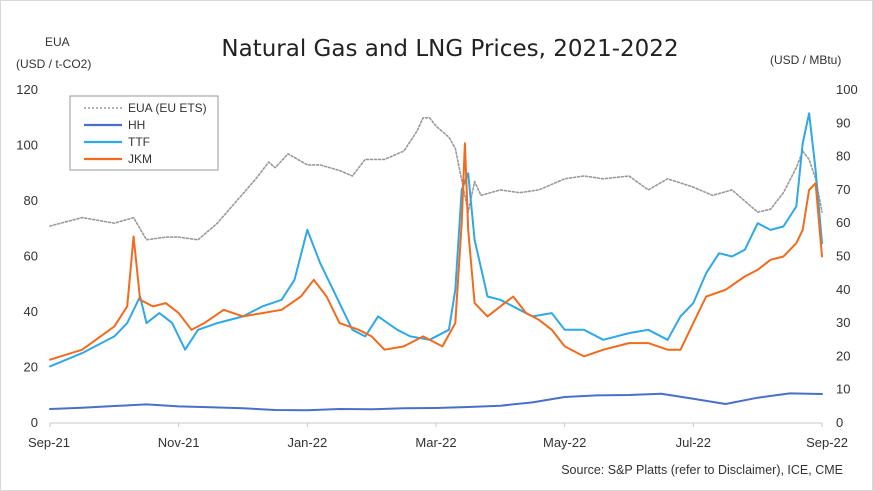 This screenshot has width=873, height=491. What do you see at coordinates (27, 89) in the screenshot?
I see `y-left-tick-label: 120` at bounding box center [27, 89].